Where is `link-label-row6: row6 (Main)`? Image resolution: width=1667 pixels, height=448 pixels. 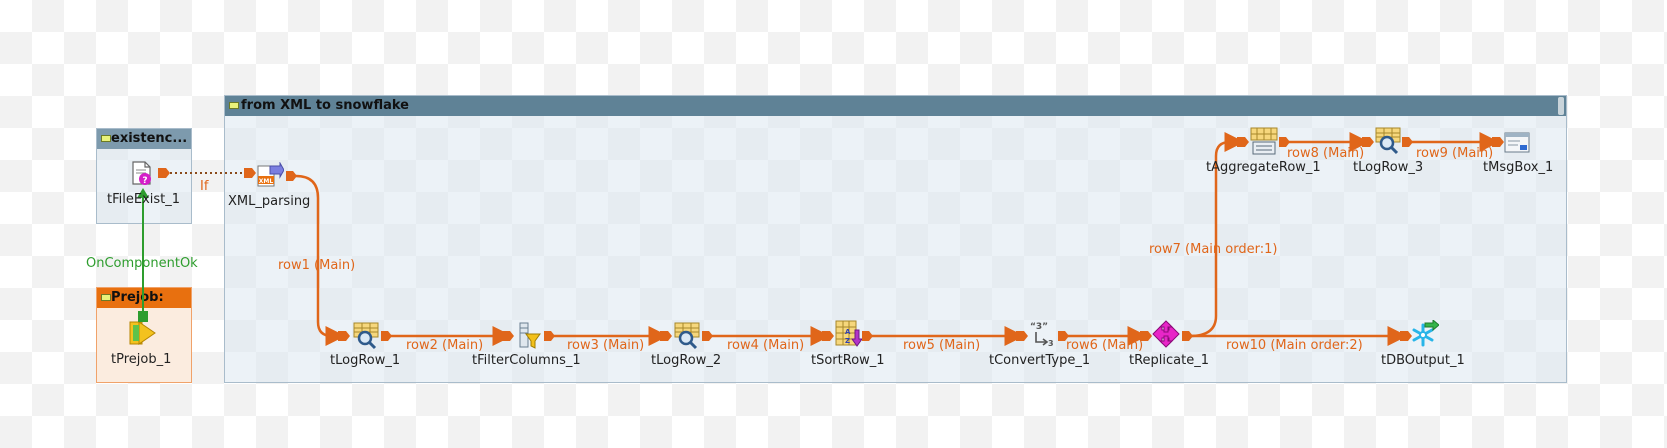
link-label-row6: row6 (Main) is located at coordinates (1105, 345).